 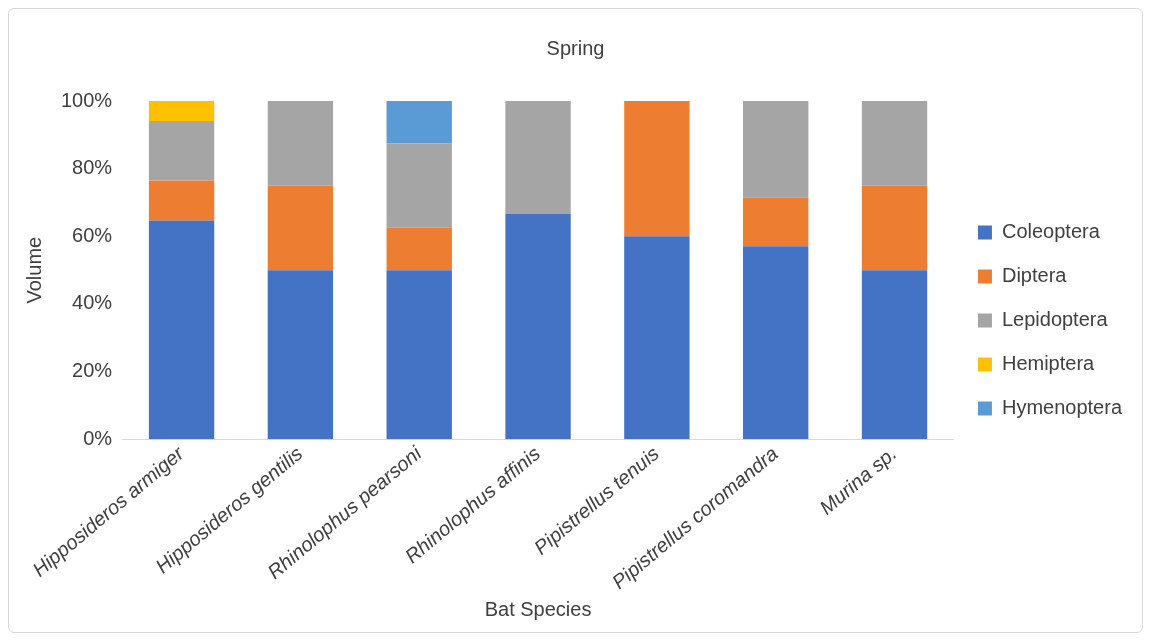 I want to click on y-tick-label: 0%, so click(x=98, y=437).